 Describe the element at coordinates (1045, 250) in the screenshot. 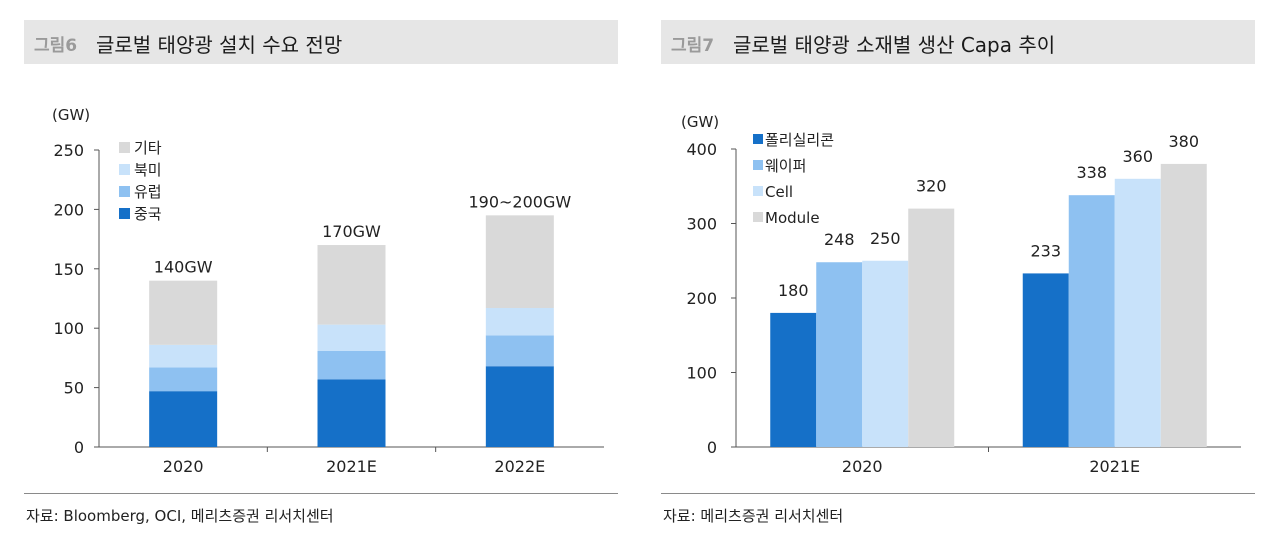

I see `bar-value-label: 233` at that location.